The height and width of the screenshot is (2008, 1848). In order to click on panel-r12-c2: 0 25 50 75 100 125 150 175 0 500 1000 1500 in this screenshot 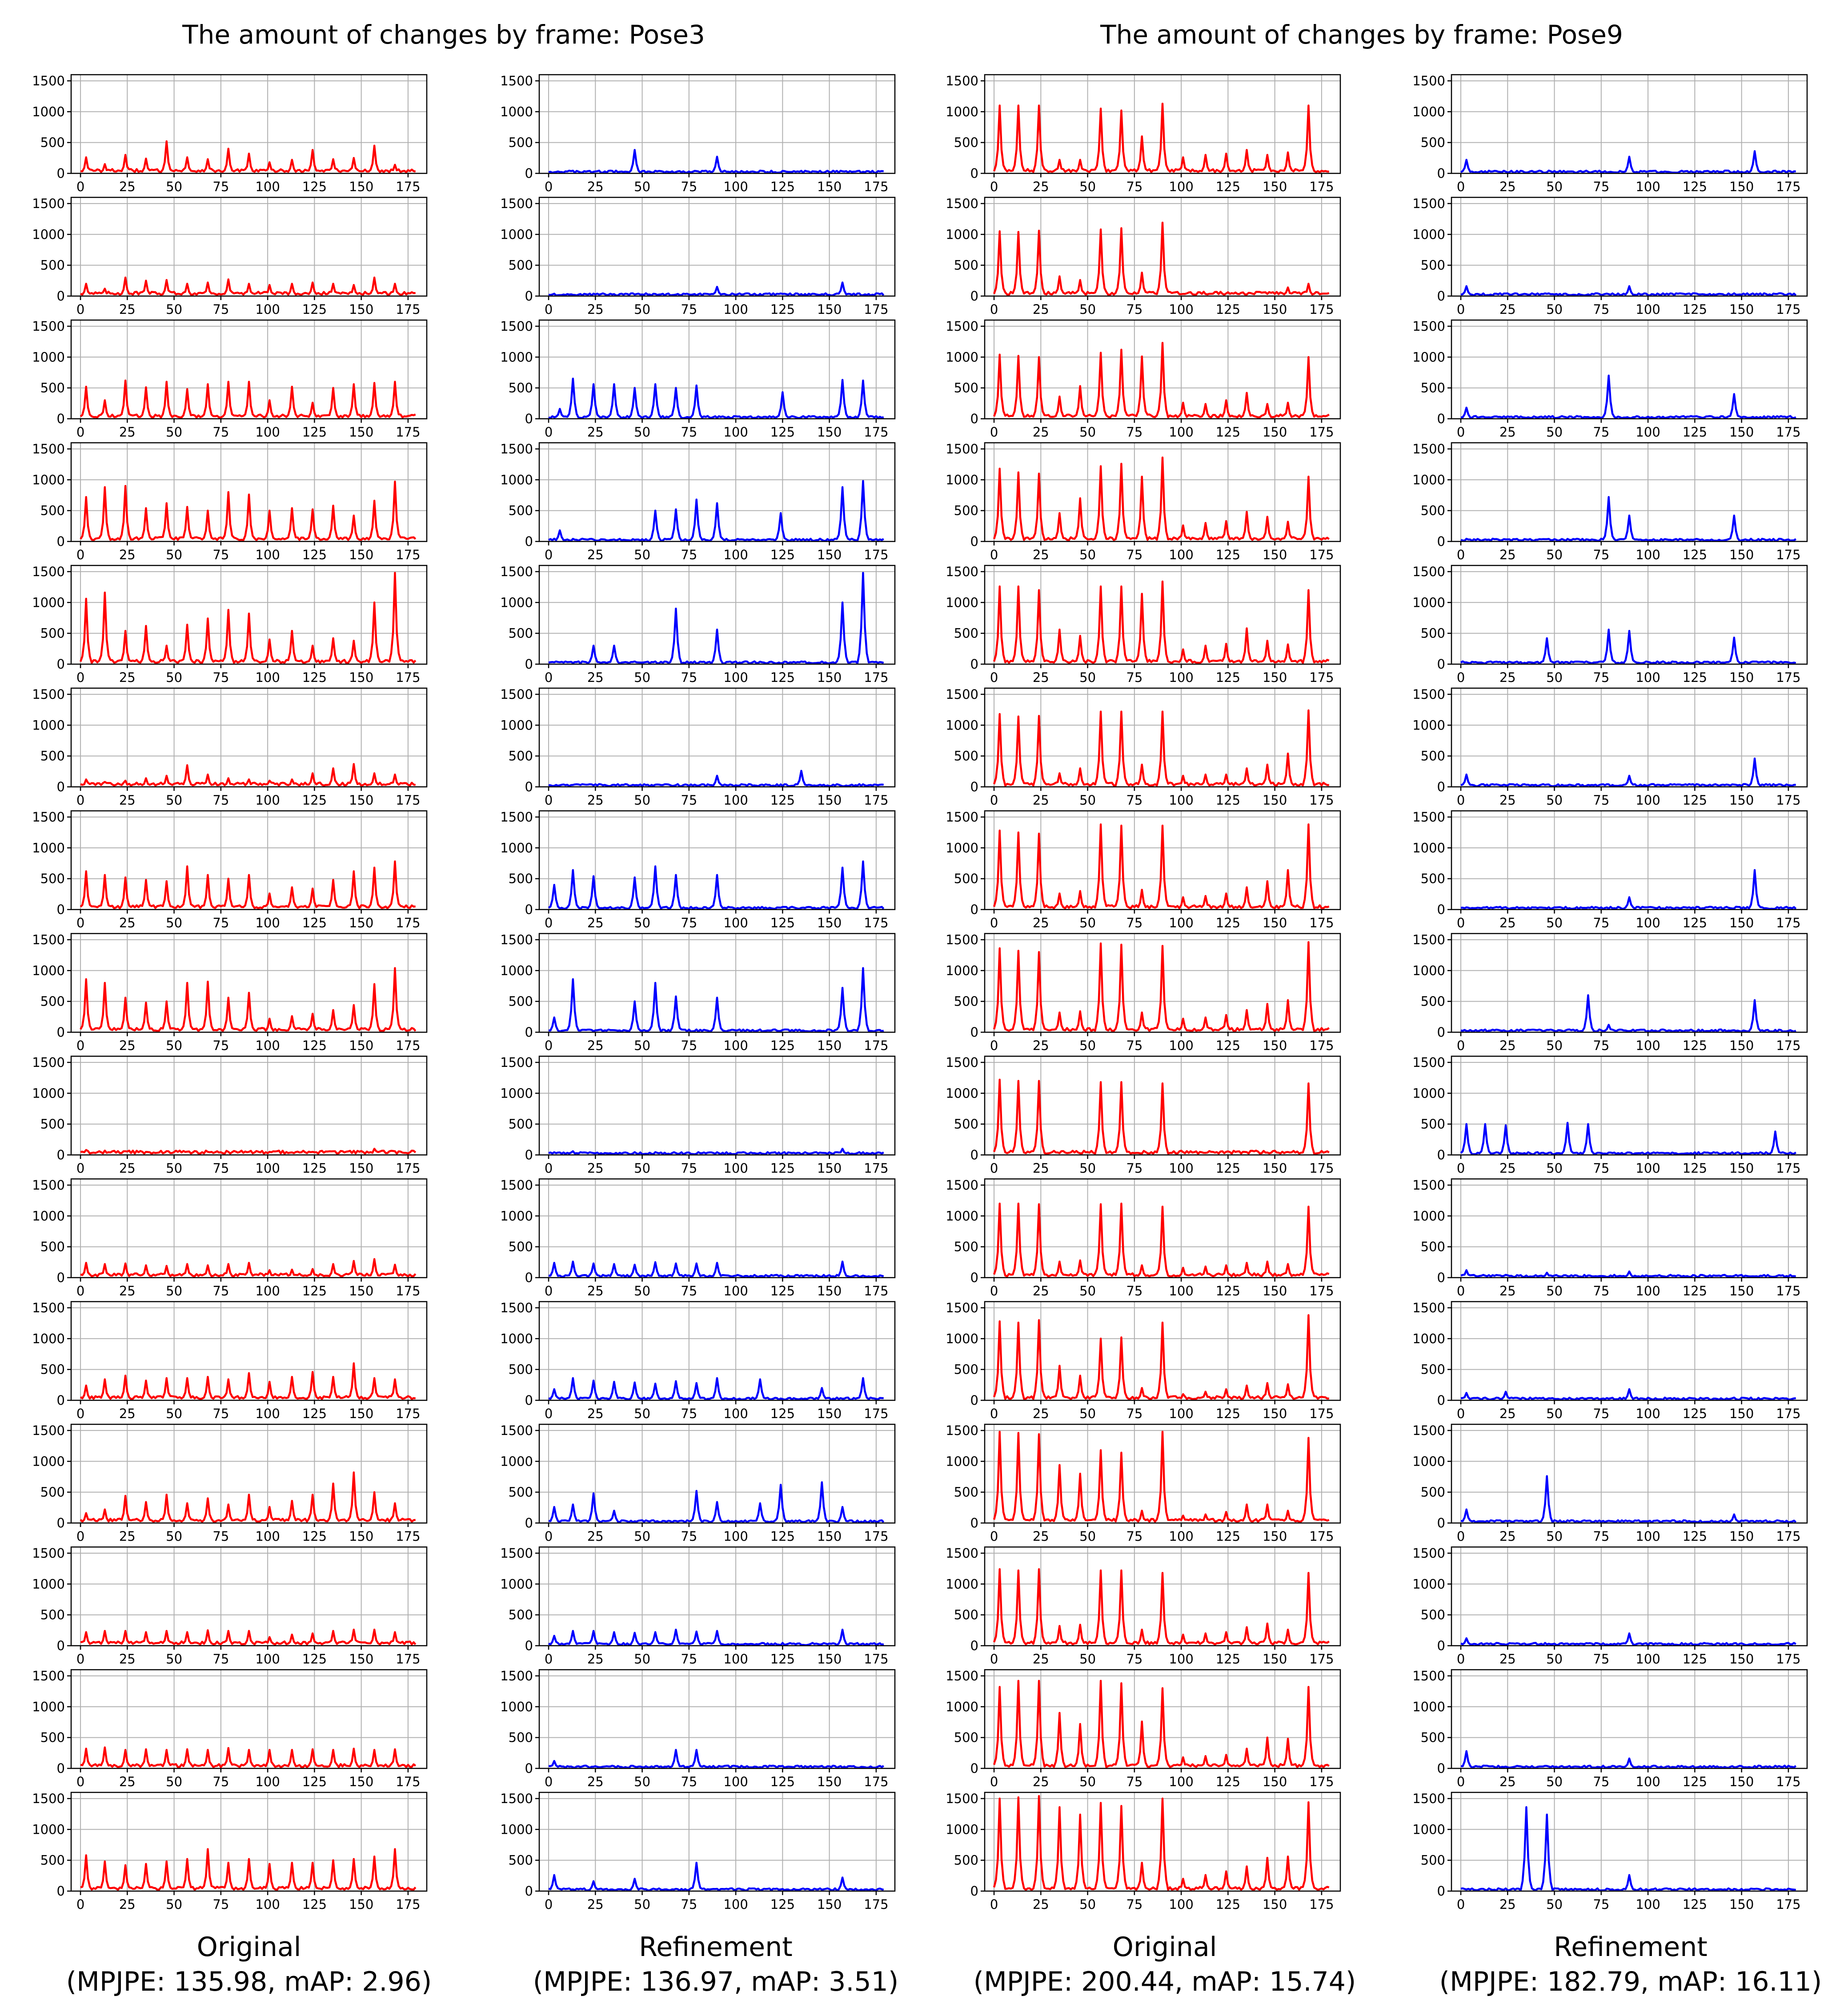, I will do `click(698, 1484)`.